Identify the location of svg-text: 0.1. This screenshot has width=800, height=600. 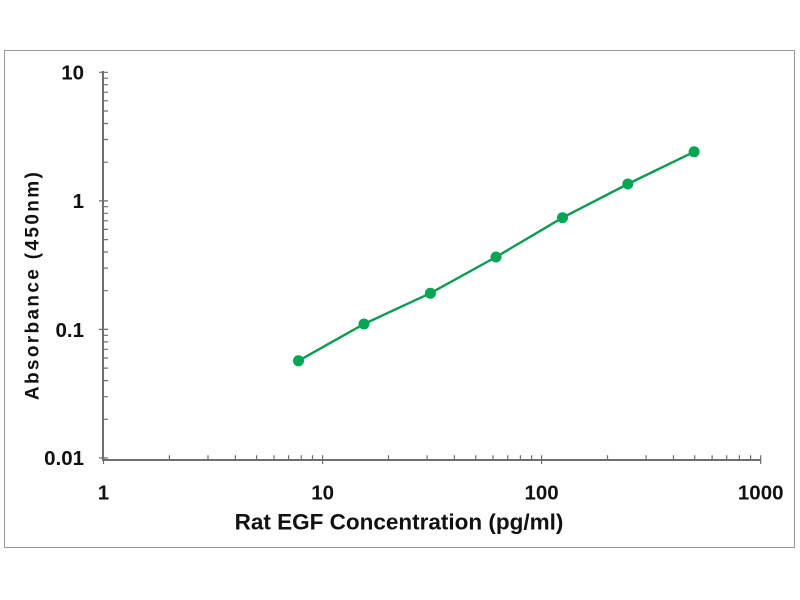
(70, 330).